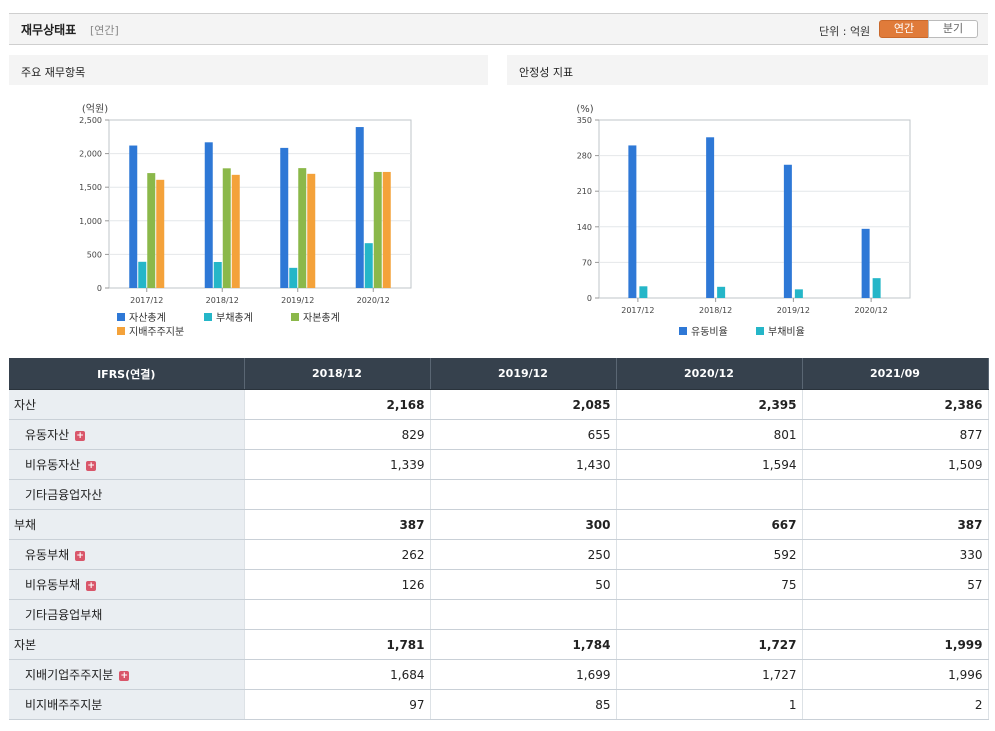 Image resolution: width=995 pixels, height=731 pixels. I want to click on row-label-cell: 비유동부채 +, so click(127, 584).